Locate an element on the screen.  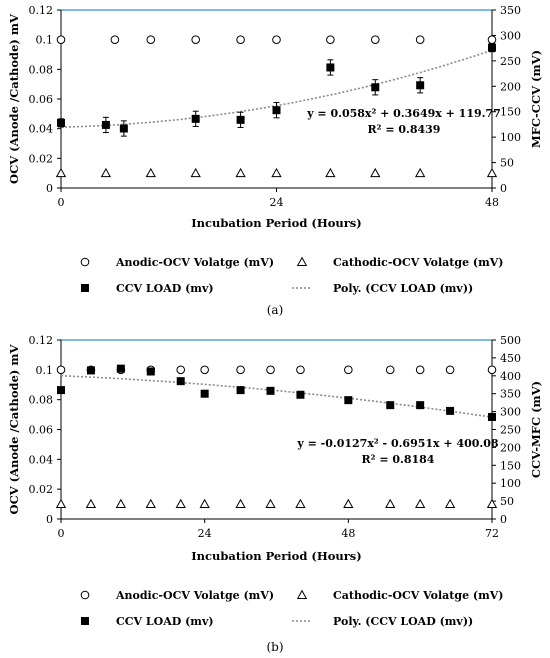
trendline-poly is located at coordinates (276, 397).